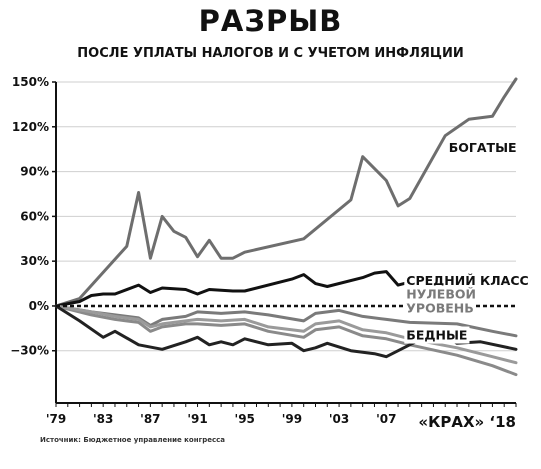 Image resolution: width=541 pixels, height=469 pixels. What do you see at coordinates (34, 261) in the screenshot?
I see `y-tick-label: 30%` at bounding box center [34, 261].